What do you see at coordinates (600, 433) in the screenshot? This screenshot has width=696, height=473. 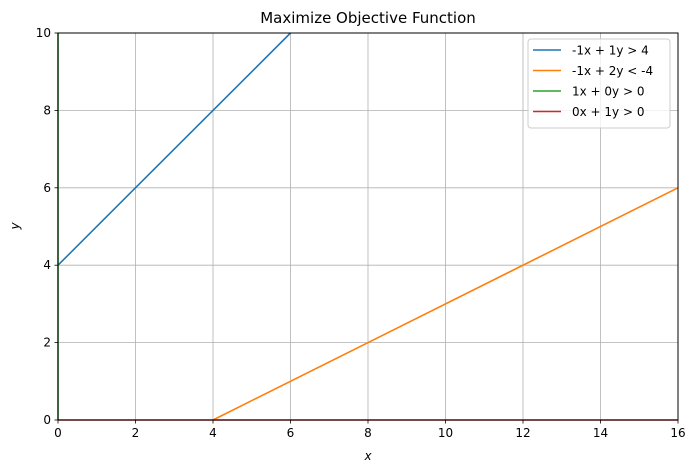 I see `x-tick-label: 14` at bounding box center [600, 433].